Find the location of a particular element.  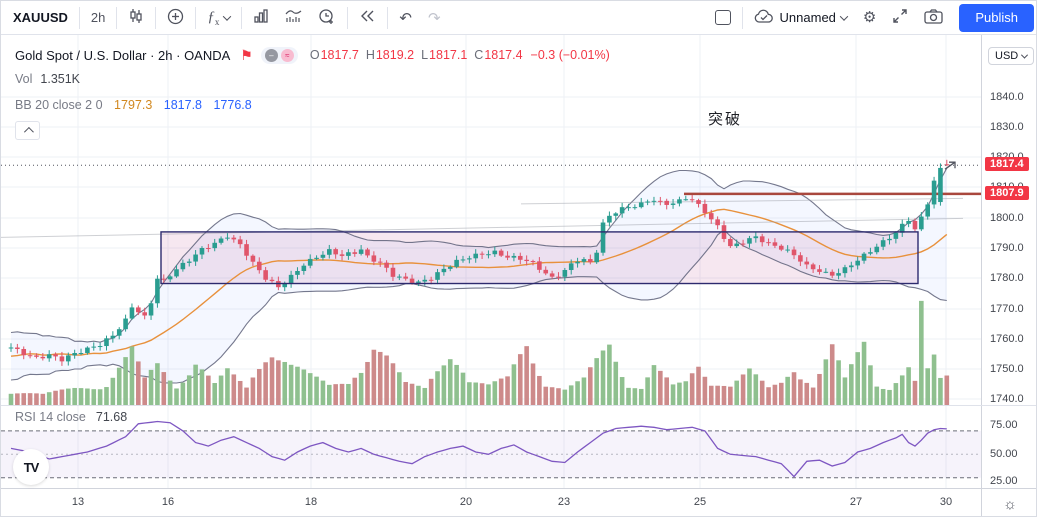

price-tick-label: 1770.0 is located at coordinates (1007, 309).